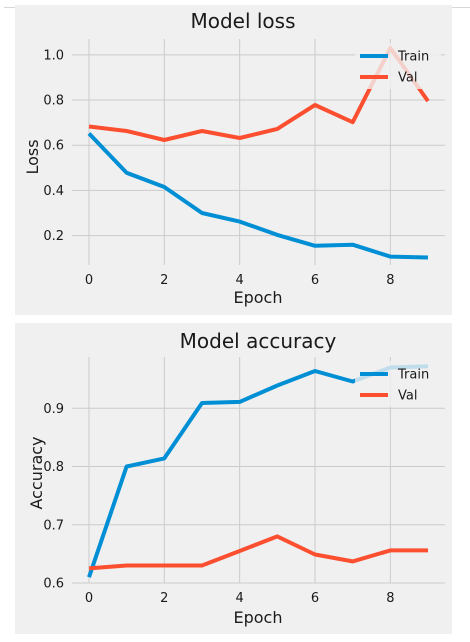 The height and width of the screenshot is (642, 470). Describe the element at coordinates (53, 525) in the screenshot. I see `y-tick-label: 0.7` at that location.